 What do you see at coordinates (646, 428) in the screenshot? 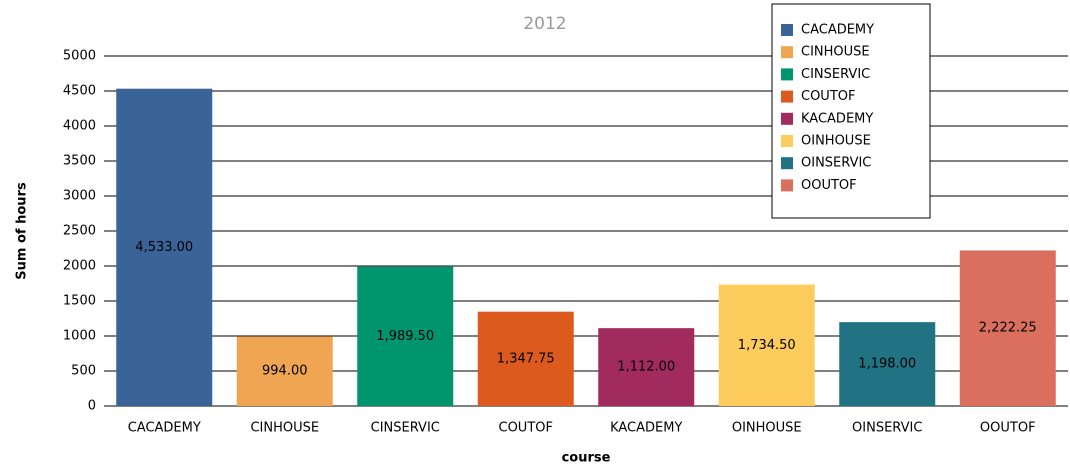
I see `x-tick-label: KACADEMY` at bounding box center [646, 428].